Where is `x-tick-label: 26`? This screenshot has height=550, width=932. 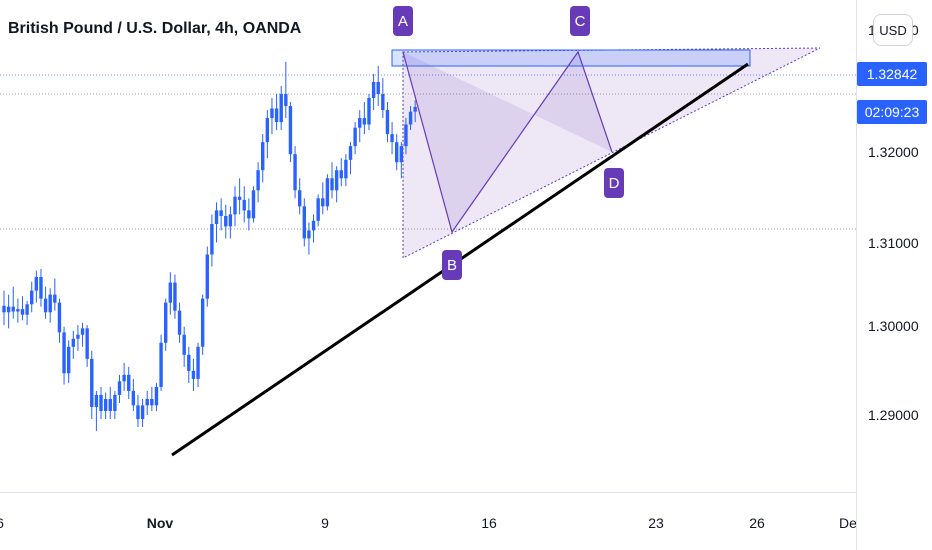
x-tick-label: 26 is located at coordinates (757, 523).